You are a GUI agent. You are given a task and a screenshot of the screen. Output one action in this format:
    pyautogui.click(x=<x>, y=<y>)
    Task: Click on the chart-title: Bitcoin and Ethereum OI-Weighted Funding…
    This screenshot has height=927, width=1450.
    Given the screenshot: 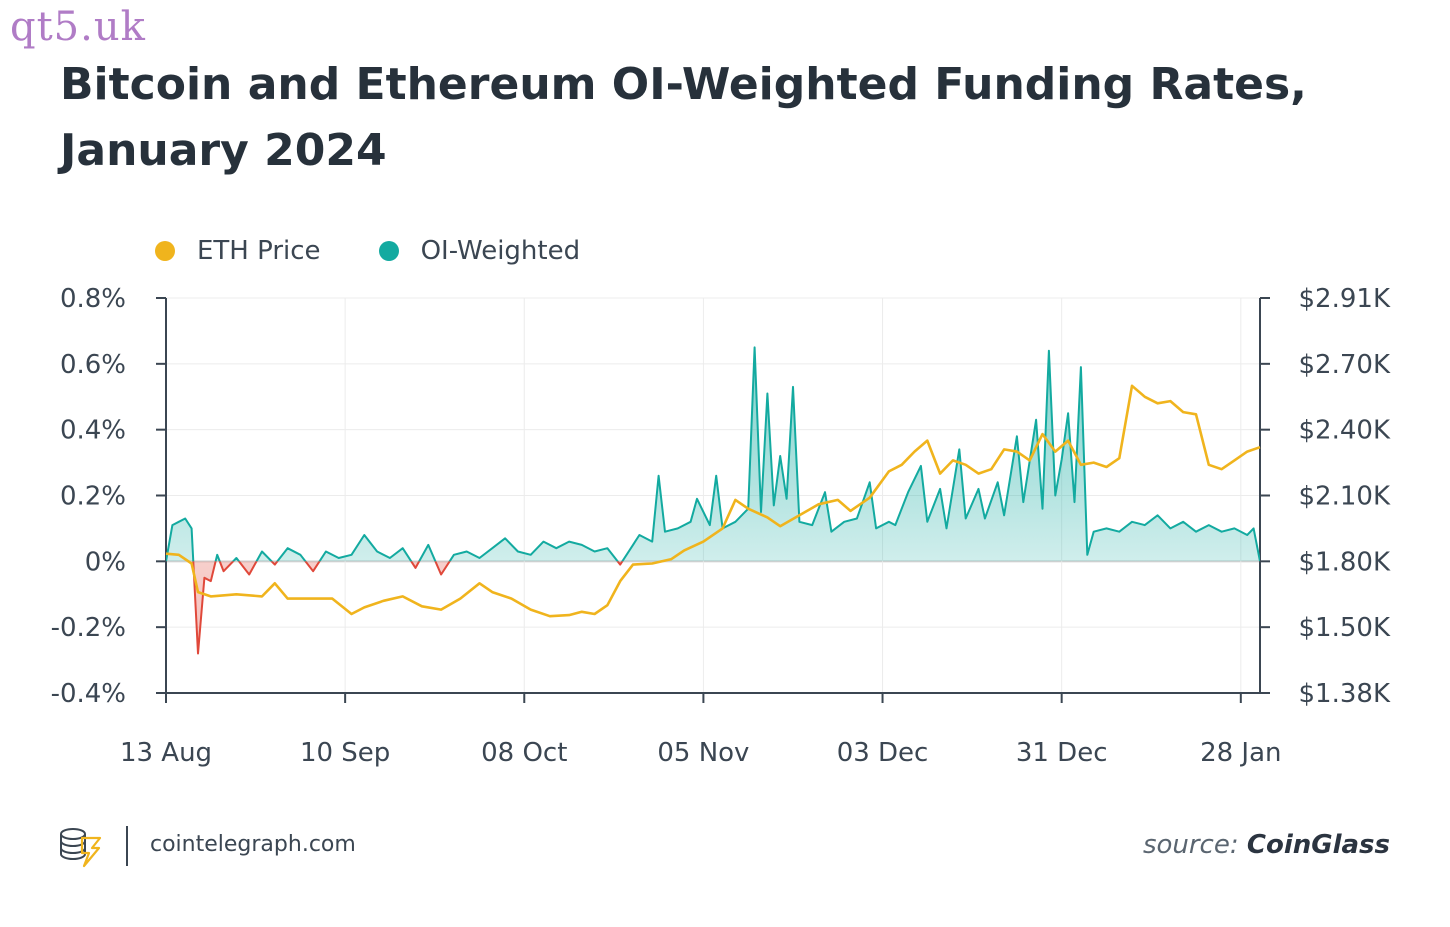 What is the action you would take?
    pyautogui.click(x=683, y=117)
    